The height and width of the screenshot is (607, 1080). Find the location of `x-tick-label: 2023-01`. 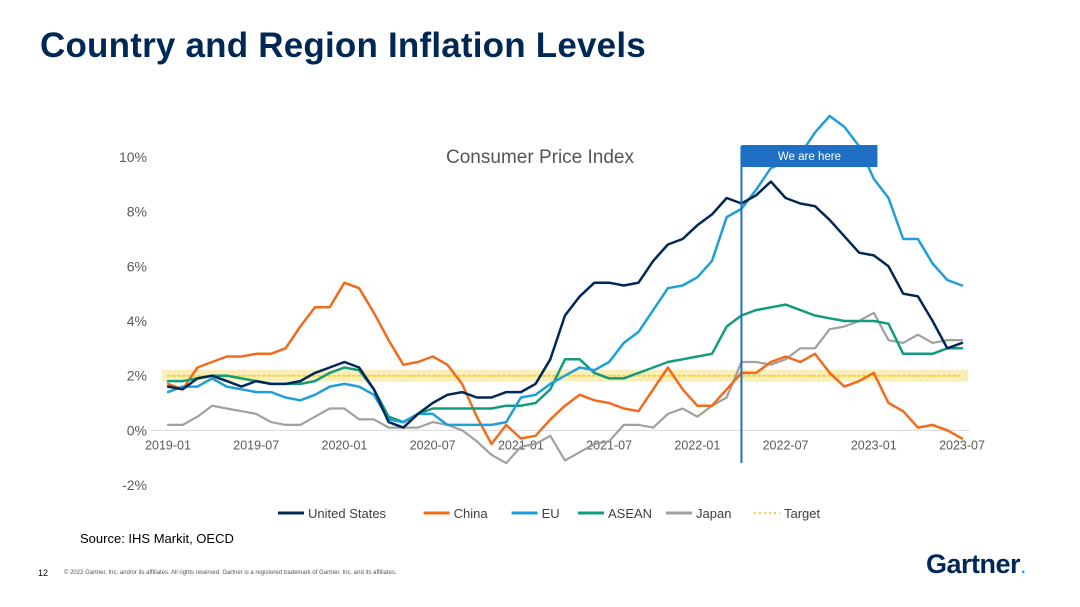

x-tick-label: 2023-01 is located at coordinates (874, 445).